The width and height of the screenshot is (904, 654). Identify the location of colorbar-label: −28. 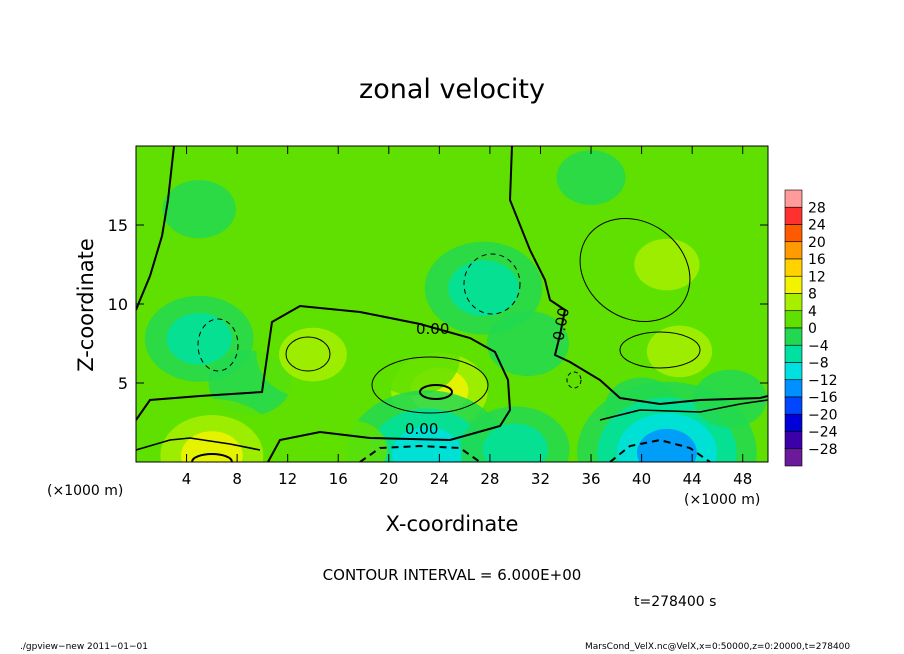
(823, 450).